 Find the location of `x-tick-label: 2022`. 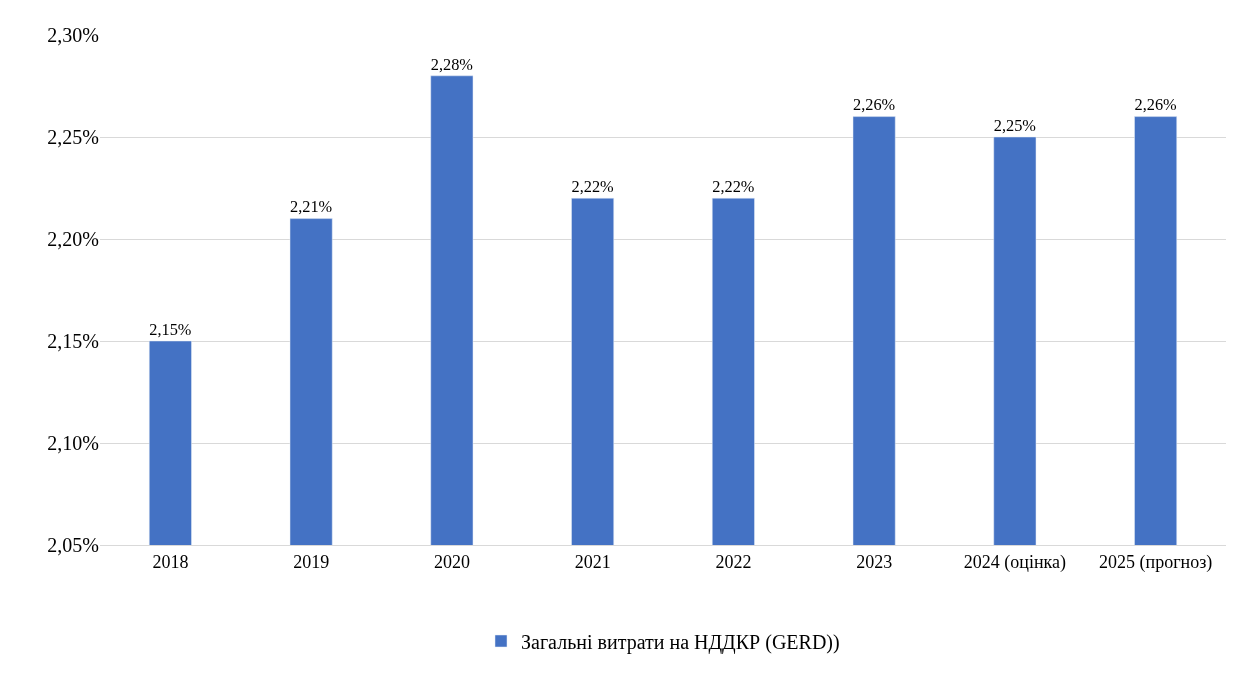

x-tick-label: 2022 is located at coordinates (733, 561).